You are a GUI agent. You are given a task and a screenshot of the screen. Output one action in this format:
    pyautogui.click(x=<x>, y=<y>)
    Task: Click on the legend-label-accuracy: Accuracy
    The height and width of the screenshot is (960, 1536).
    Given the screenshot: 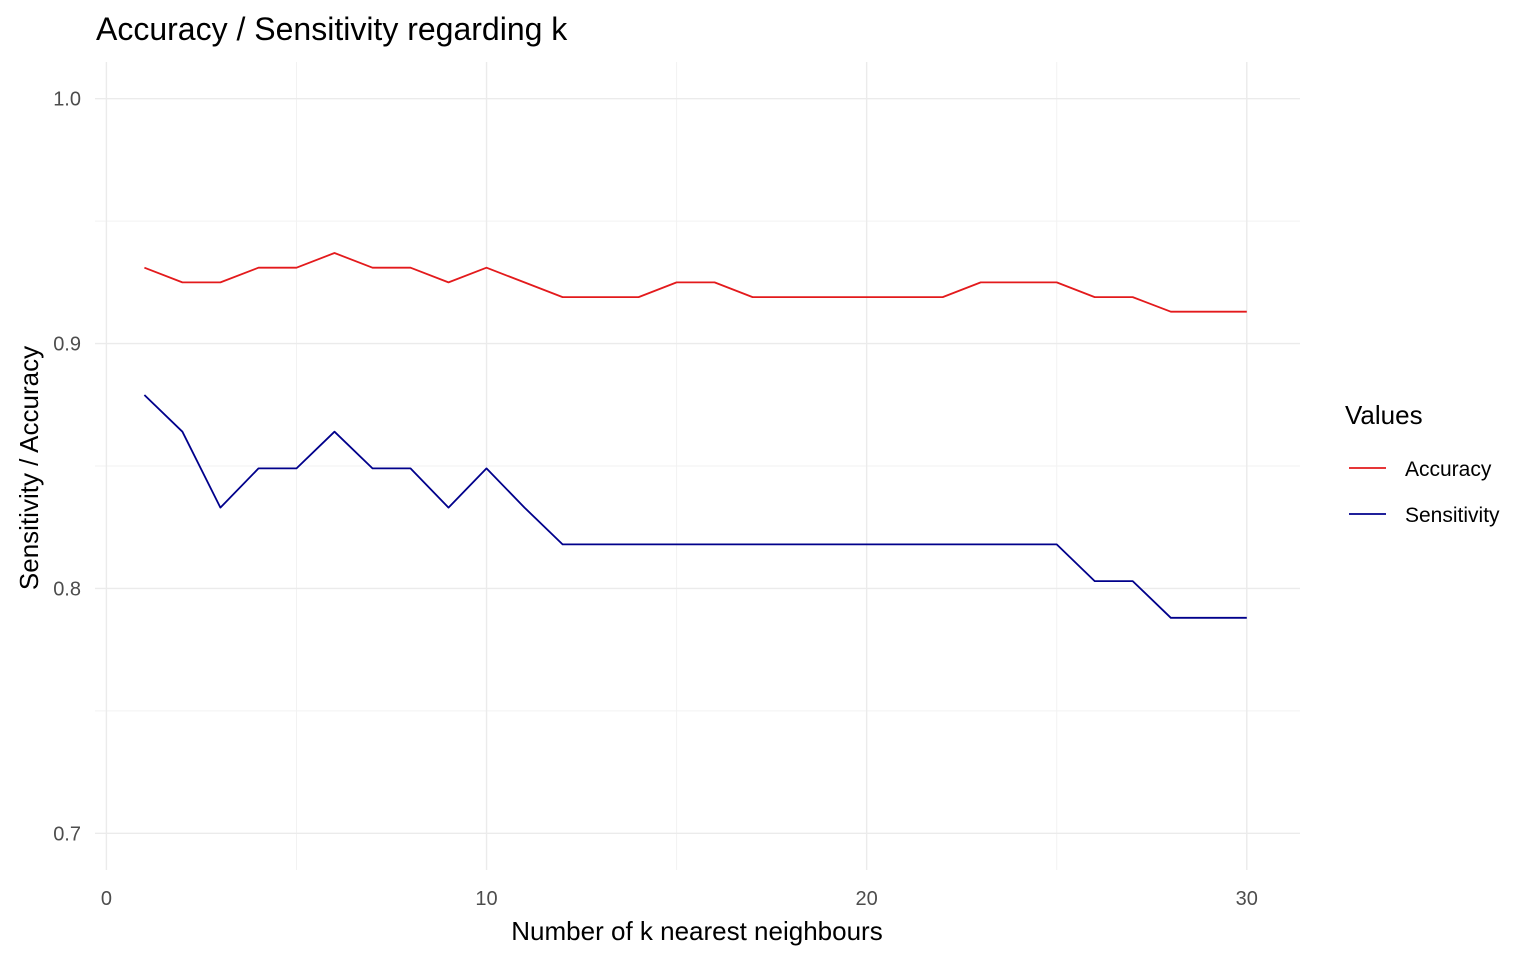 What is the action you would take?
    pyautogui.click(x=1448, y=469)
    